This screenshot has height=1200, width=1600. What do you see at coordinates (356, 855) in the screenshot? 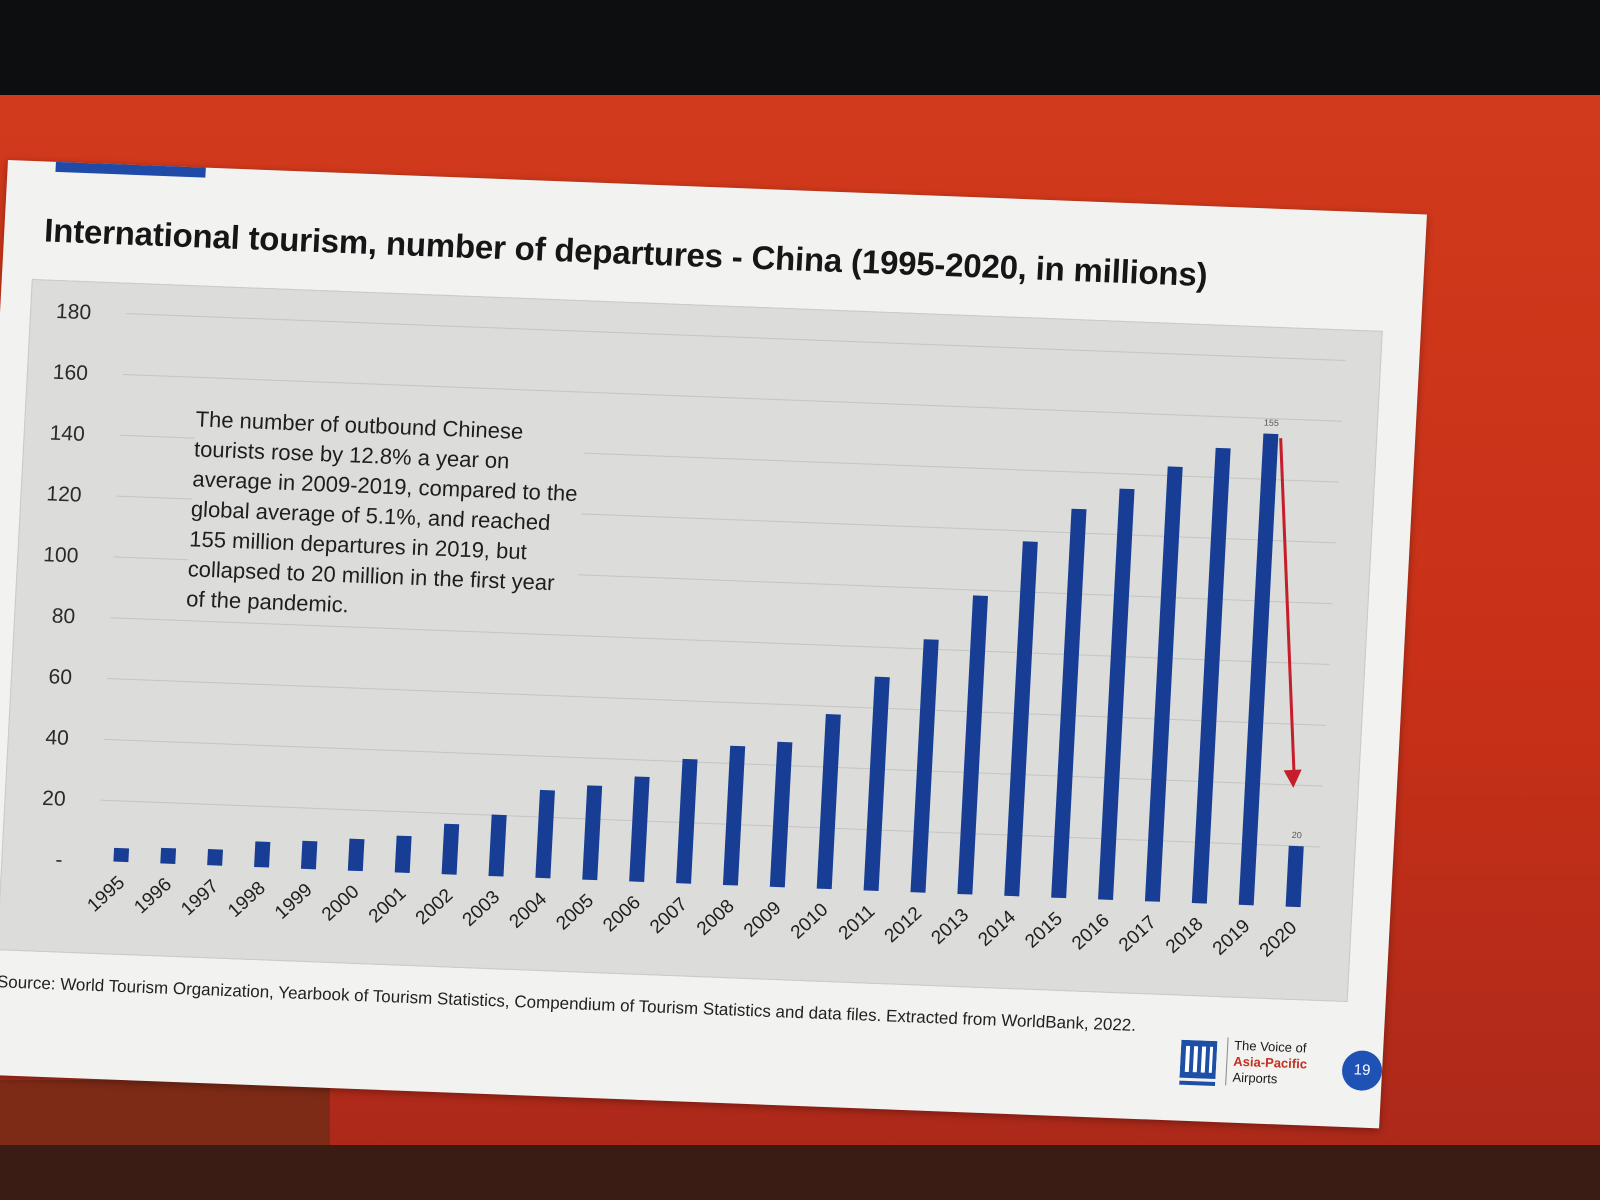
I see `bar-2000` at bounding box center [356, 855].